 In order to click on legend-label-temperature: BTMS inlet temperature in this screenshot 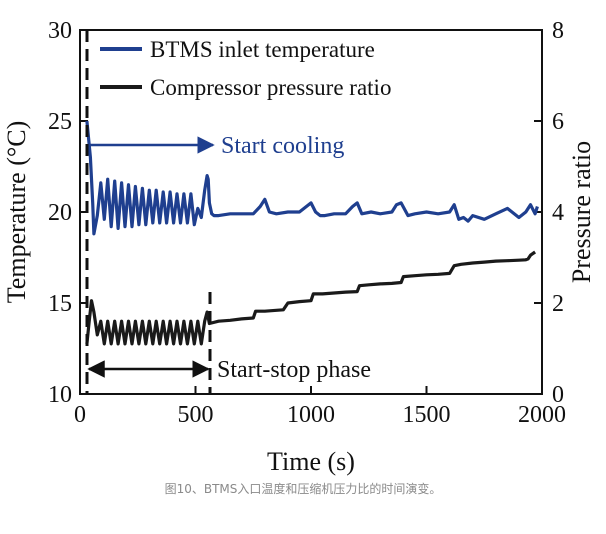, I will do `click(262, 49)`.